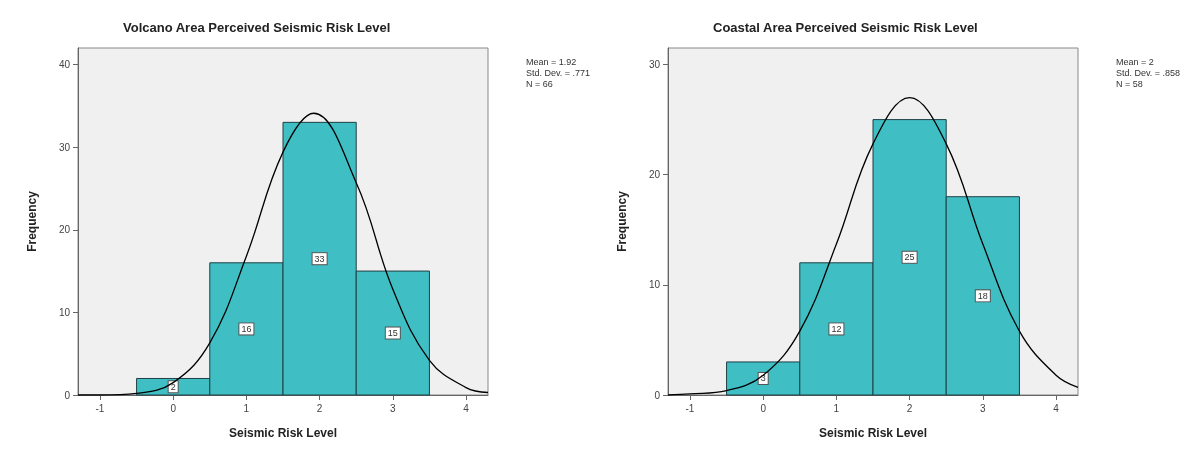  Describe the element at coordinates (1129, 83) in the screenshot. I see `text: N = 58` at that location.